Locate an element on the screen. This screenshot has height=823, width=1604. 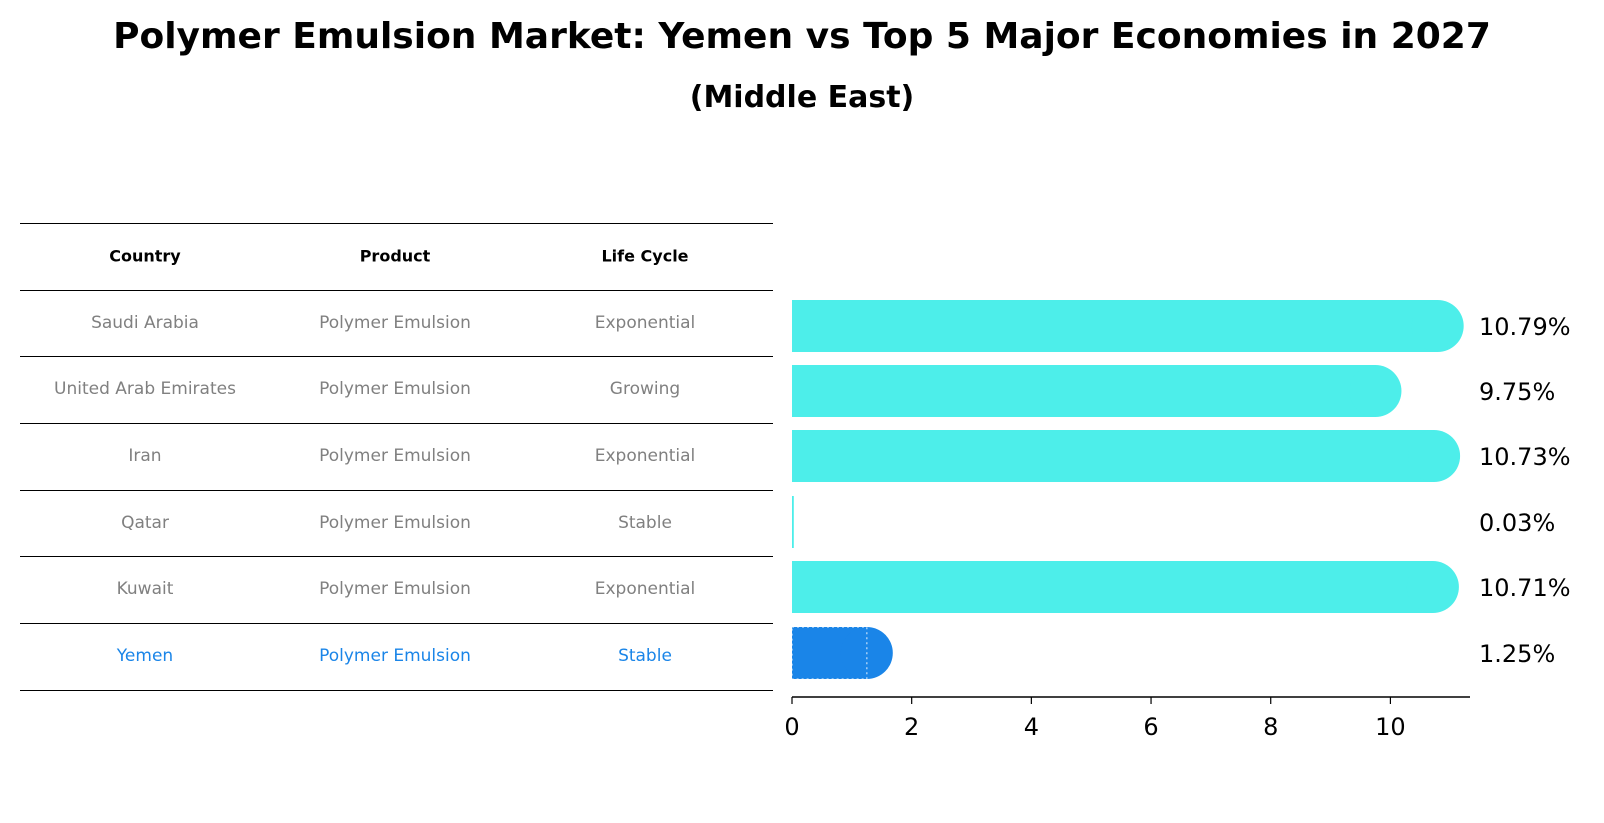
x-tick-label: 4 is located at coordinates (1031, 727).